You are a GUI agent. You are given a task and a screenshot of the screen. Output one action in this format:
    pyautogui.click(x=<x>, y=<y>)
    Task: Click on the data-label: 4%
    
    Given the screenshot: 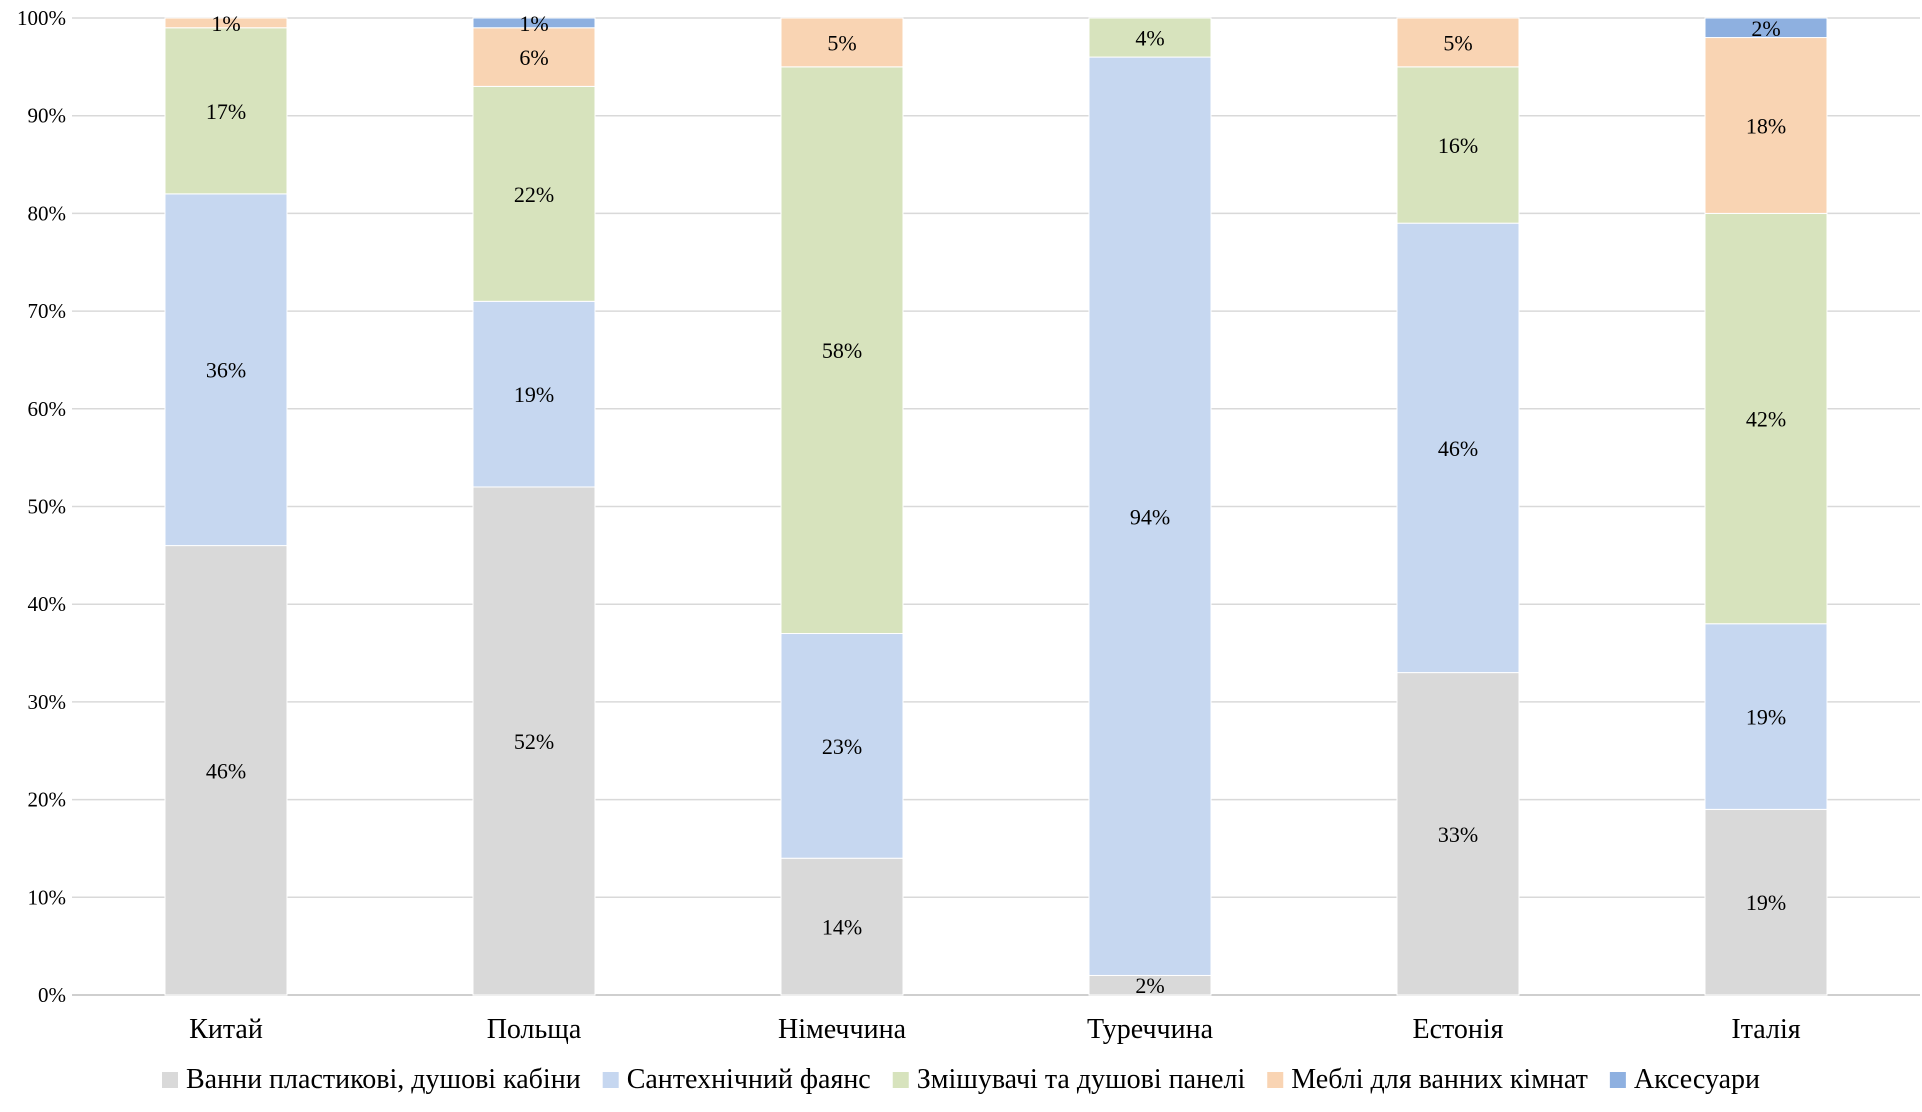 What is the action you would take?
    pyautogui.click(x=1149, y=38)
    